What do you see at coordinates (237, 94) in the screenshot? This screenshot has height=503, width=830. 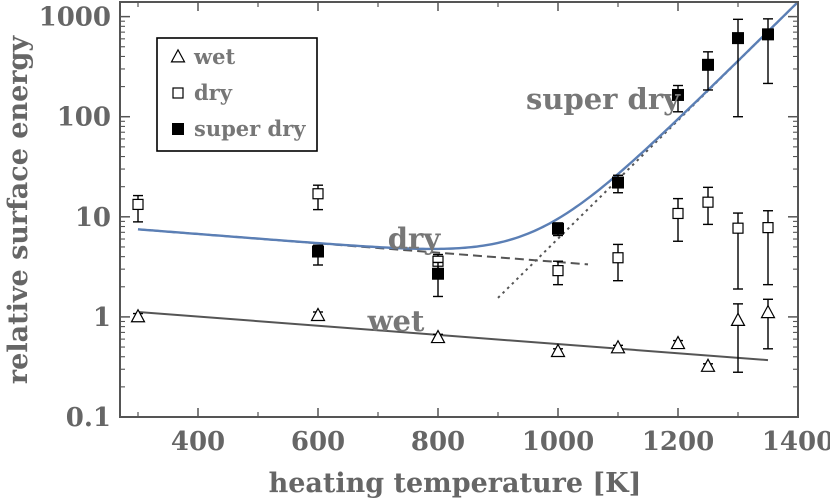 I see `legend: wet dry super dry` at bounding box center [237, 94].